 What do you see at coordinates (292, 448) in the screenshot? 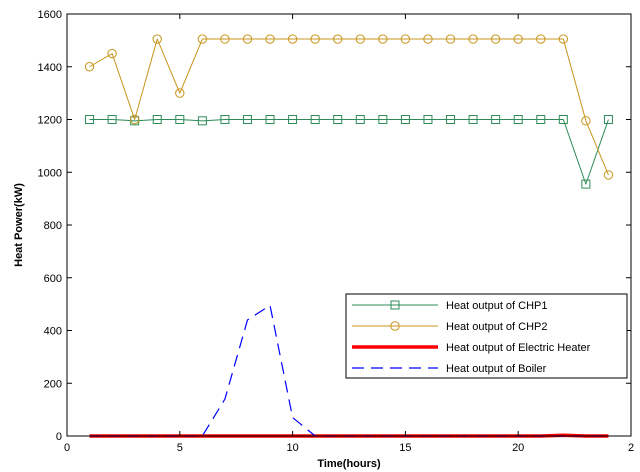
I see `x-tick-label: 10` at bounding box center [292, 448].